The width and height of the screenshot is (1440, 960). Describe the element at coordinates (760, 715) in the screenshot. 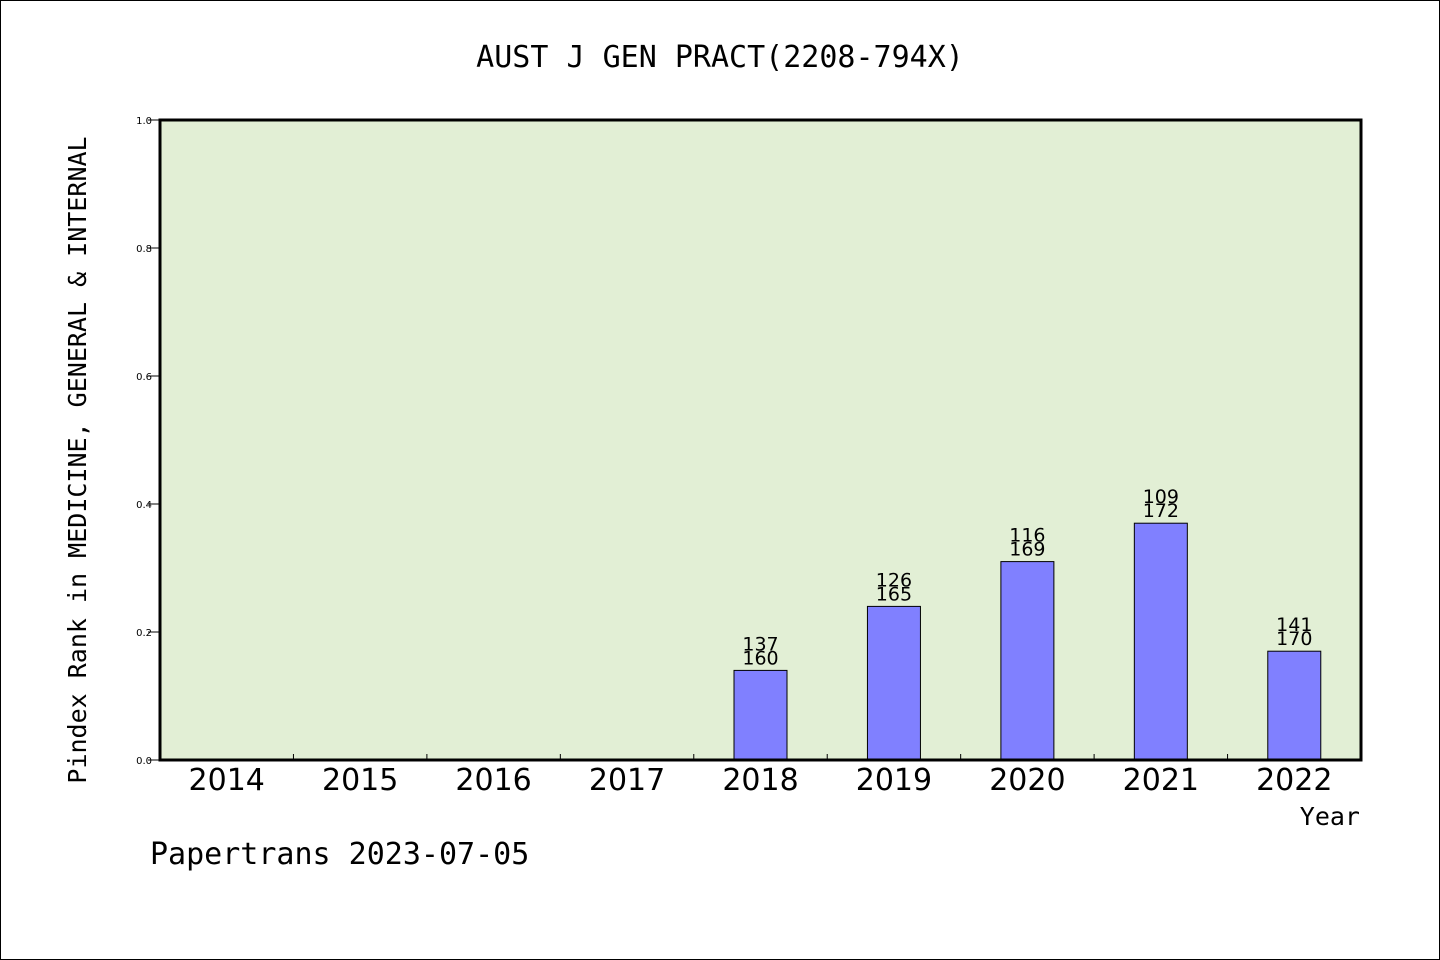

I see `bar-2018` at that location.